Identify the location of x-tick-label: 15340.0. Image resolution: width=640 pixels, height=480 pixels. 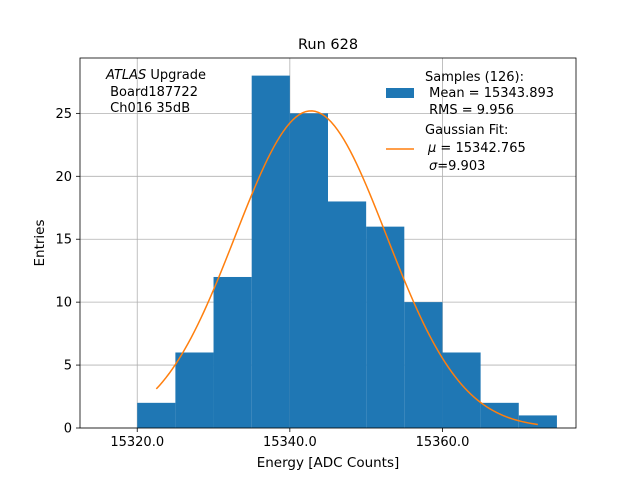
(290, 442).